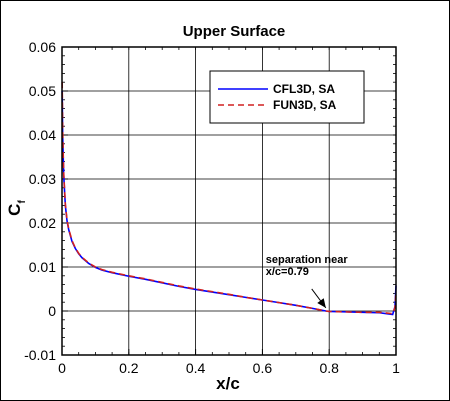 The image size is (450, 401). I want to click on x-tick-label: 0.8, so click(329, 368).